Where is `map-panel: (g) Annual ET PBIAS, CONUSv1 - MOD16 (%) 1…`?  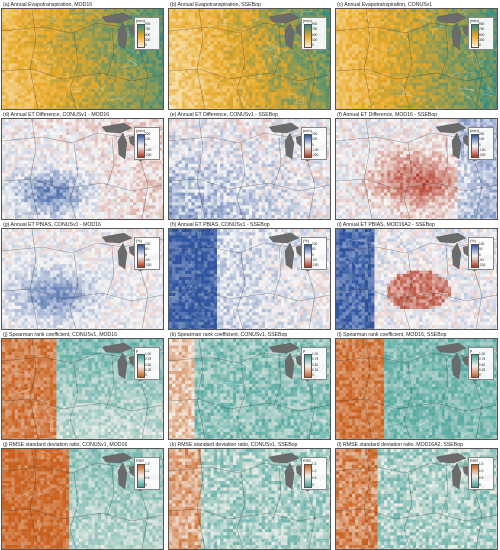 map-panel: (g) Annual ET PBIAS, CONUSv1 - MOD16 (%) 1… is located at coordinates (82, 276).